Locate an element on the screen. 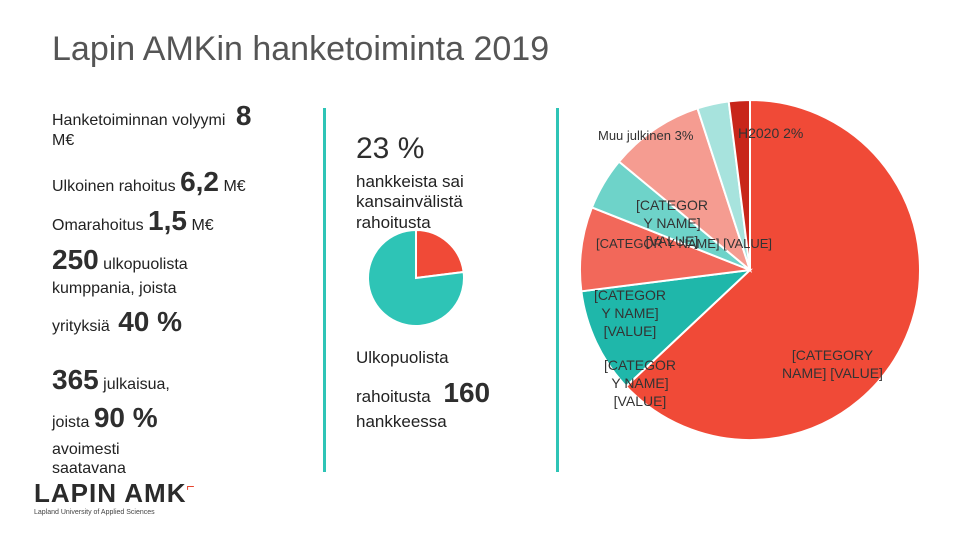 The width and height of the screenshot is (960, 540). own-label: Omarahoitus is located at coordinates (98, 225).